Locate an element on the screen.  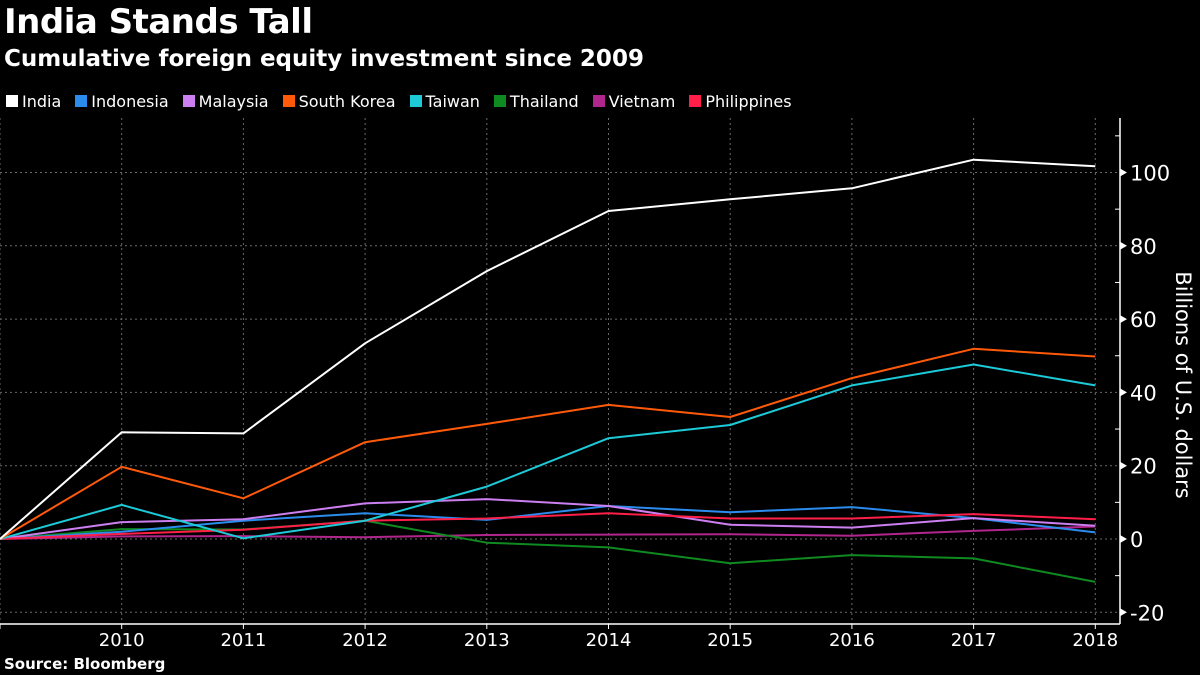
series-line-indonesia is located at coordinates (548, 522).